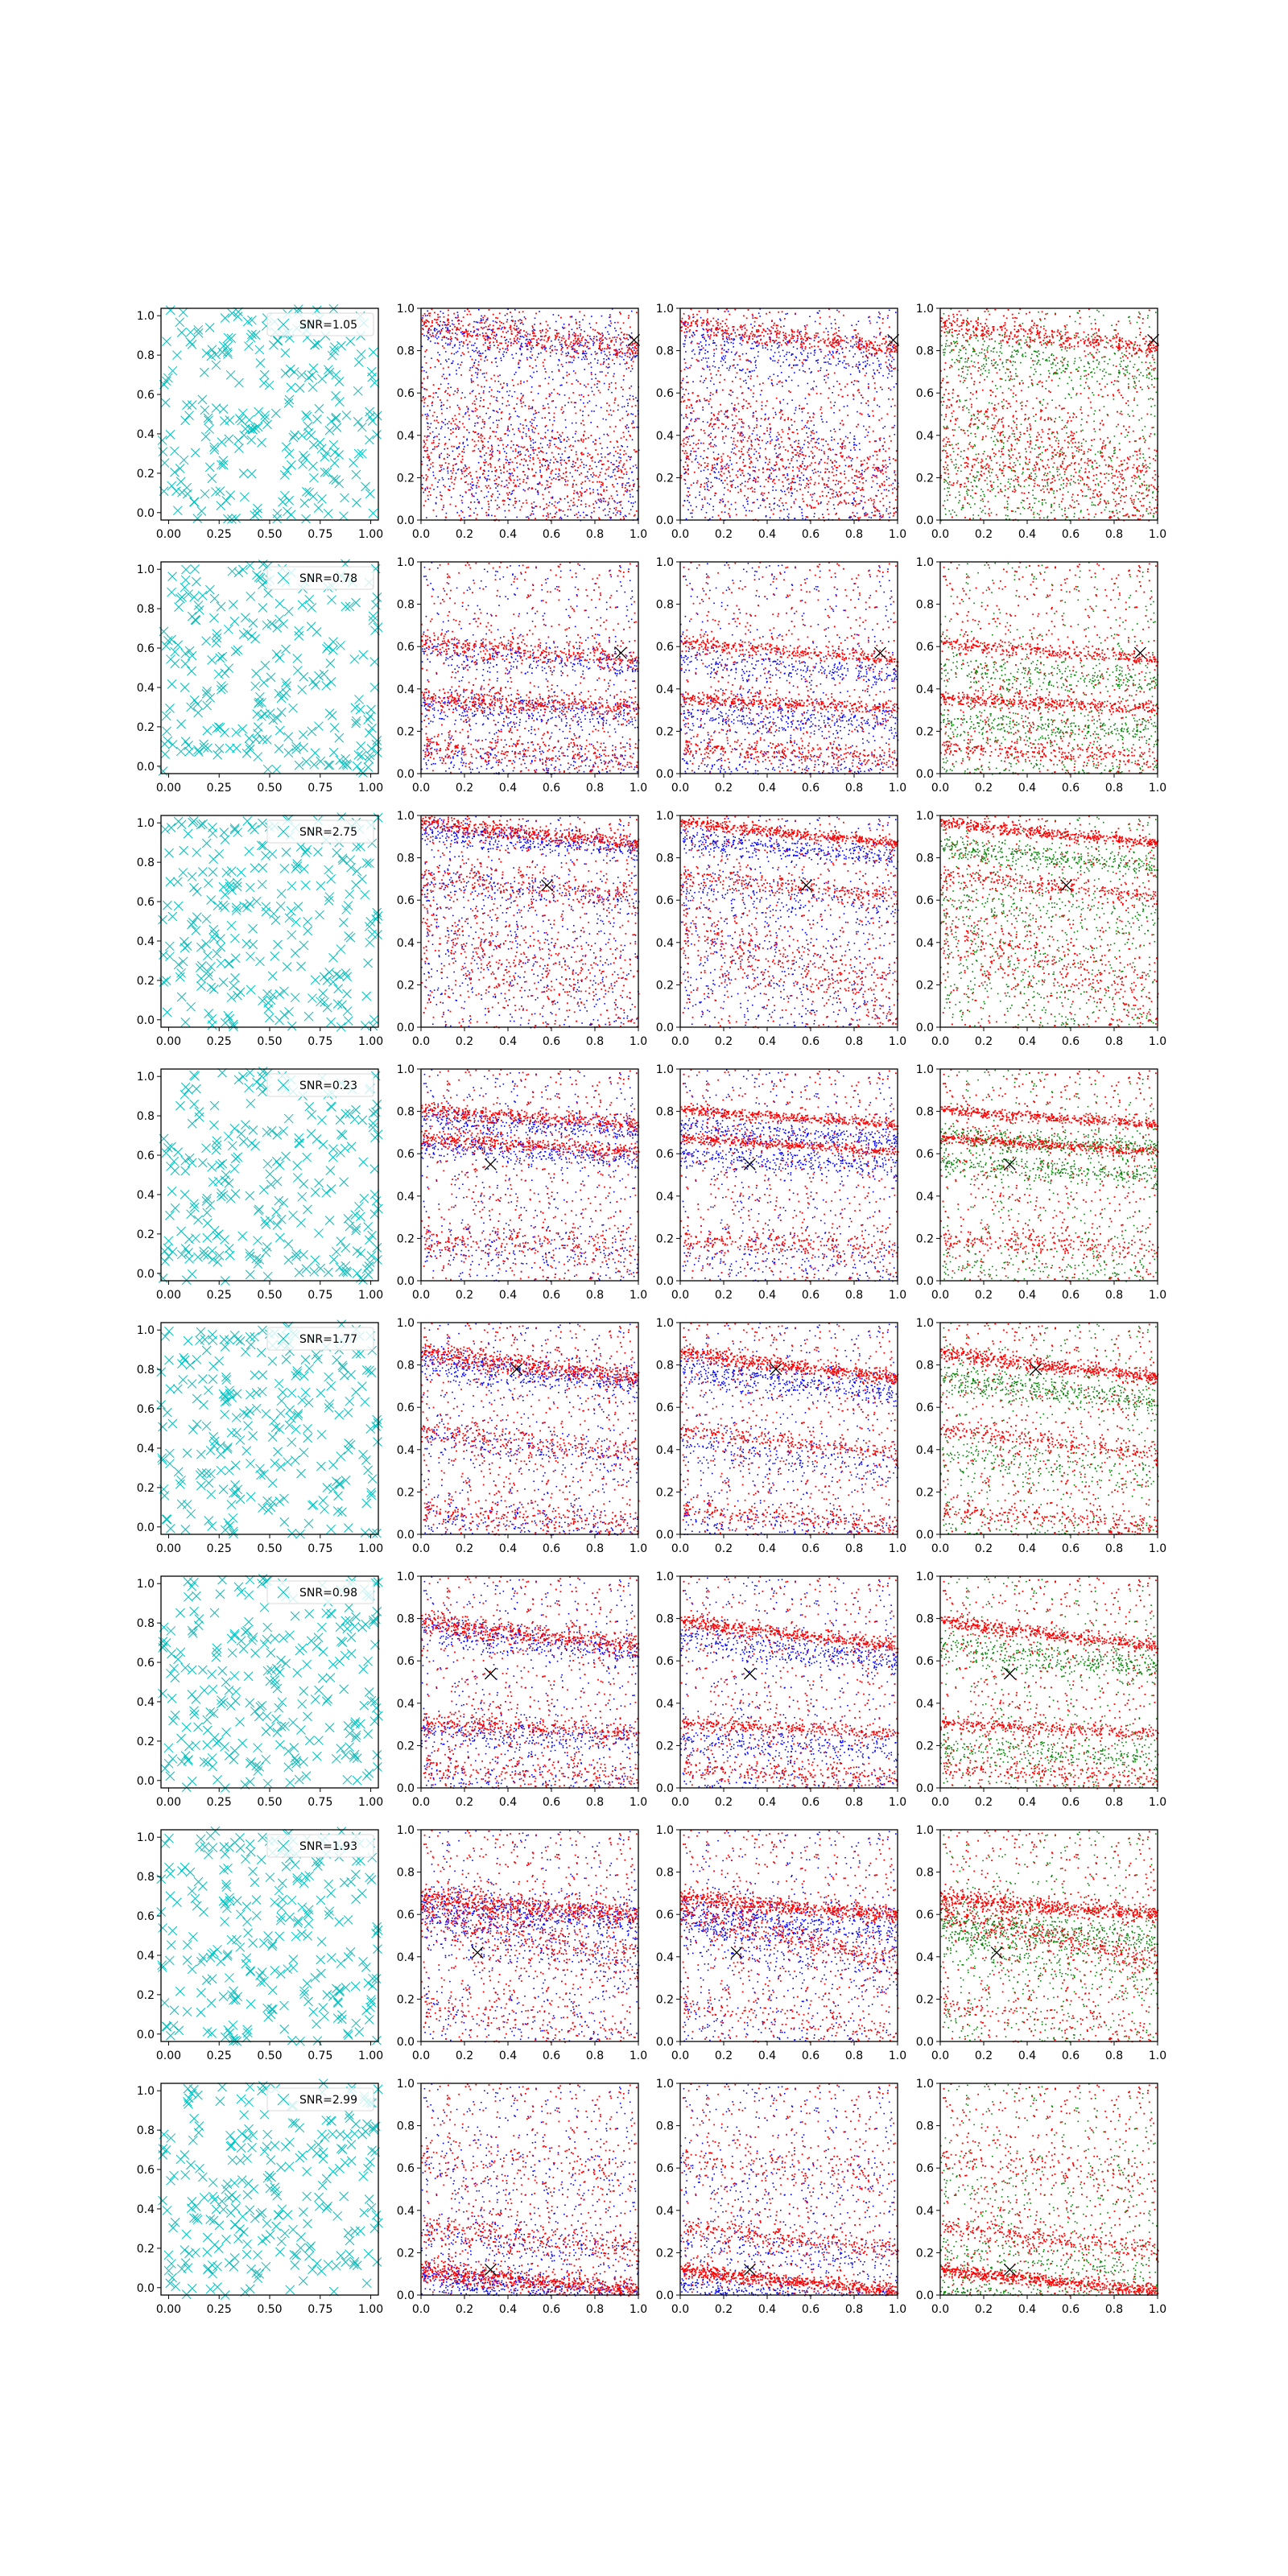 Image resolution: width=1288 pixels, height=2576 pixels. Describe the element at coordinates (146, 434) in the screenshot. I see `y-tick-label: 0.4` at that location.